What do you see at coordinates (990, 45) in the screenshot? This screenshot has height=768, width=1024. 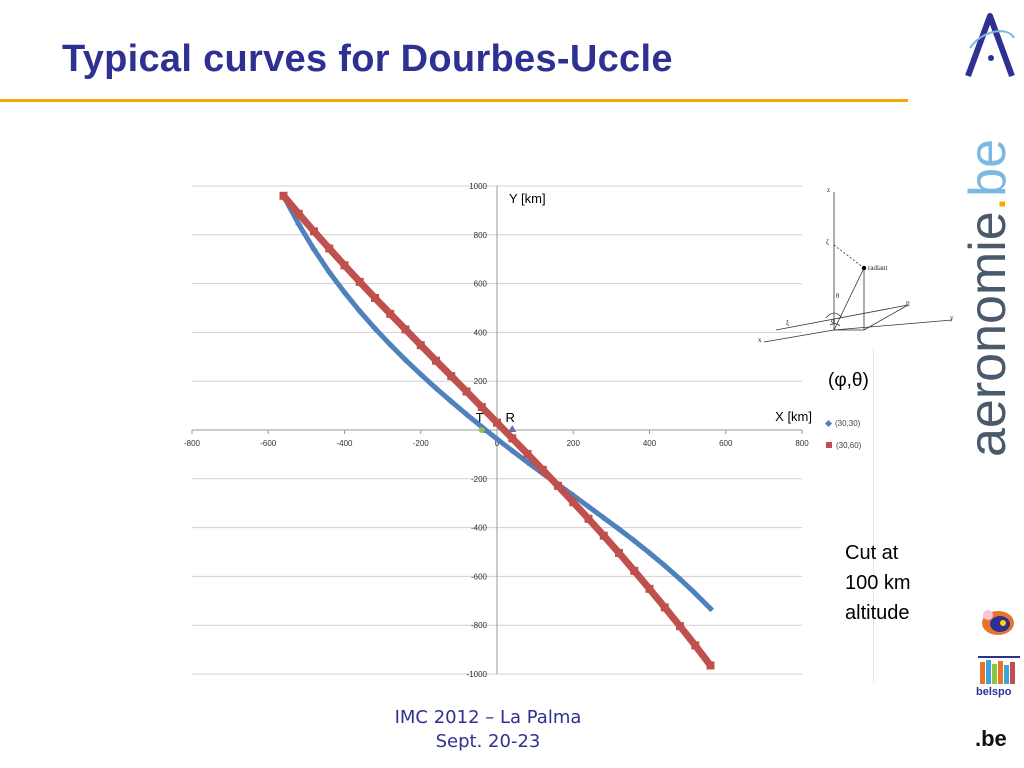 I see `institute-logo-icon` at bounding box center [990, 45].